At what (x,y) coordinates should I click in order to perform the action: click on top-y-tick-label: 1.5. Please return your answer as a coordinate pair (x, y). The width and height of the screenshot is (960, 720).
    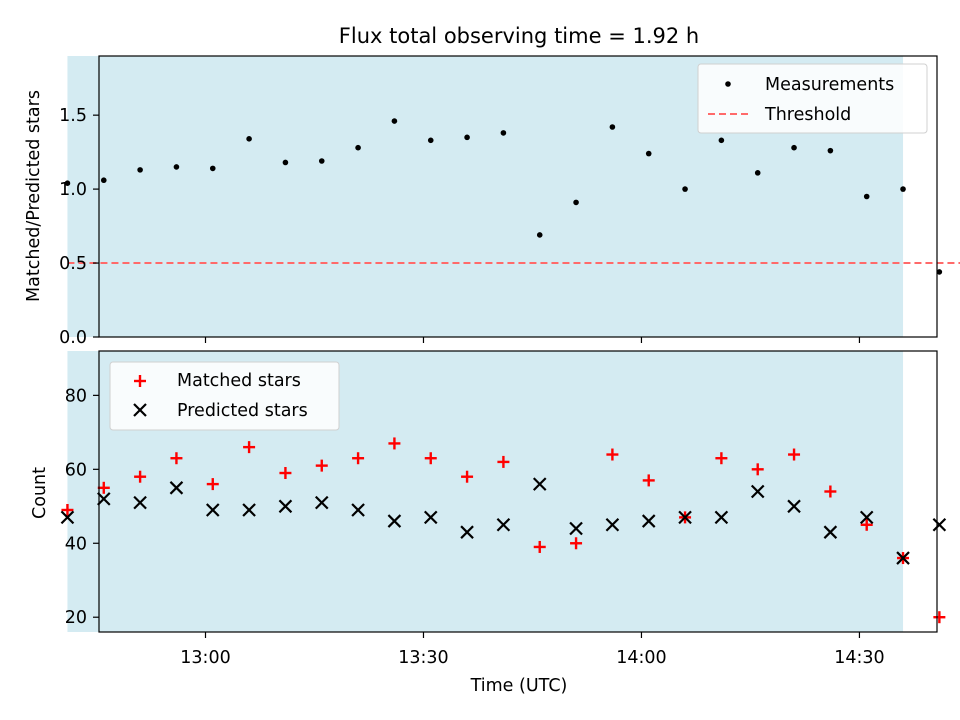
    Looking at the image, I should click on (73, 116).